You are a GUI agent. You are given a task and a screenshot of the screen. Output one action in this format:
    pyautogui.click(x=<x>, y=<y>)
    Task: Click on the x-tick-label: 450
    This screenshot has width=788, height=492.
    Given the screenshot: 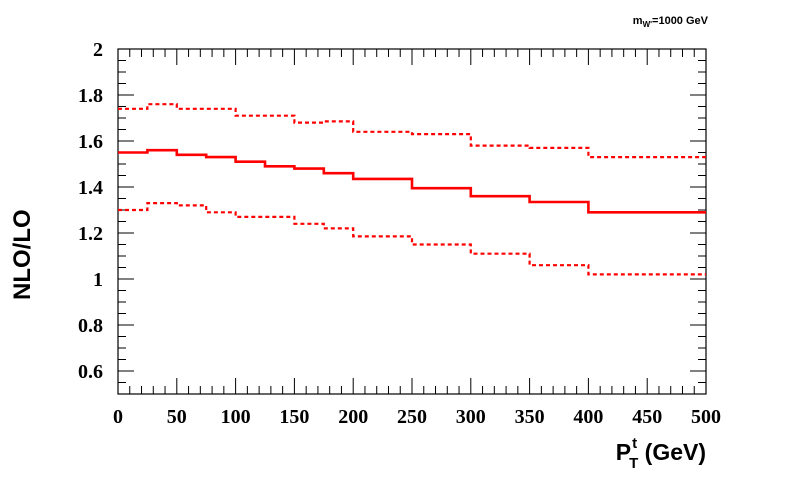 What is the action you would take?
    pyautogui.click(x=647, y=417)
    